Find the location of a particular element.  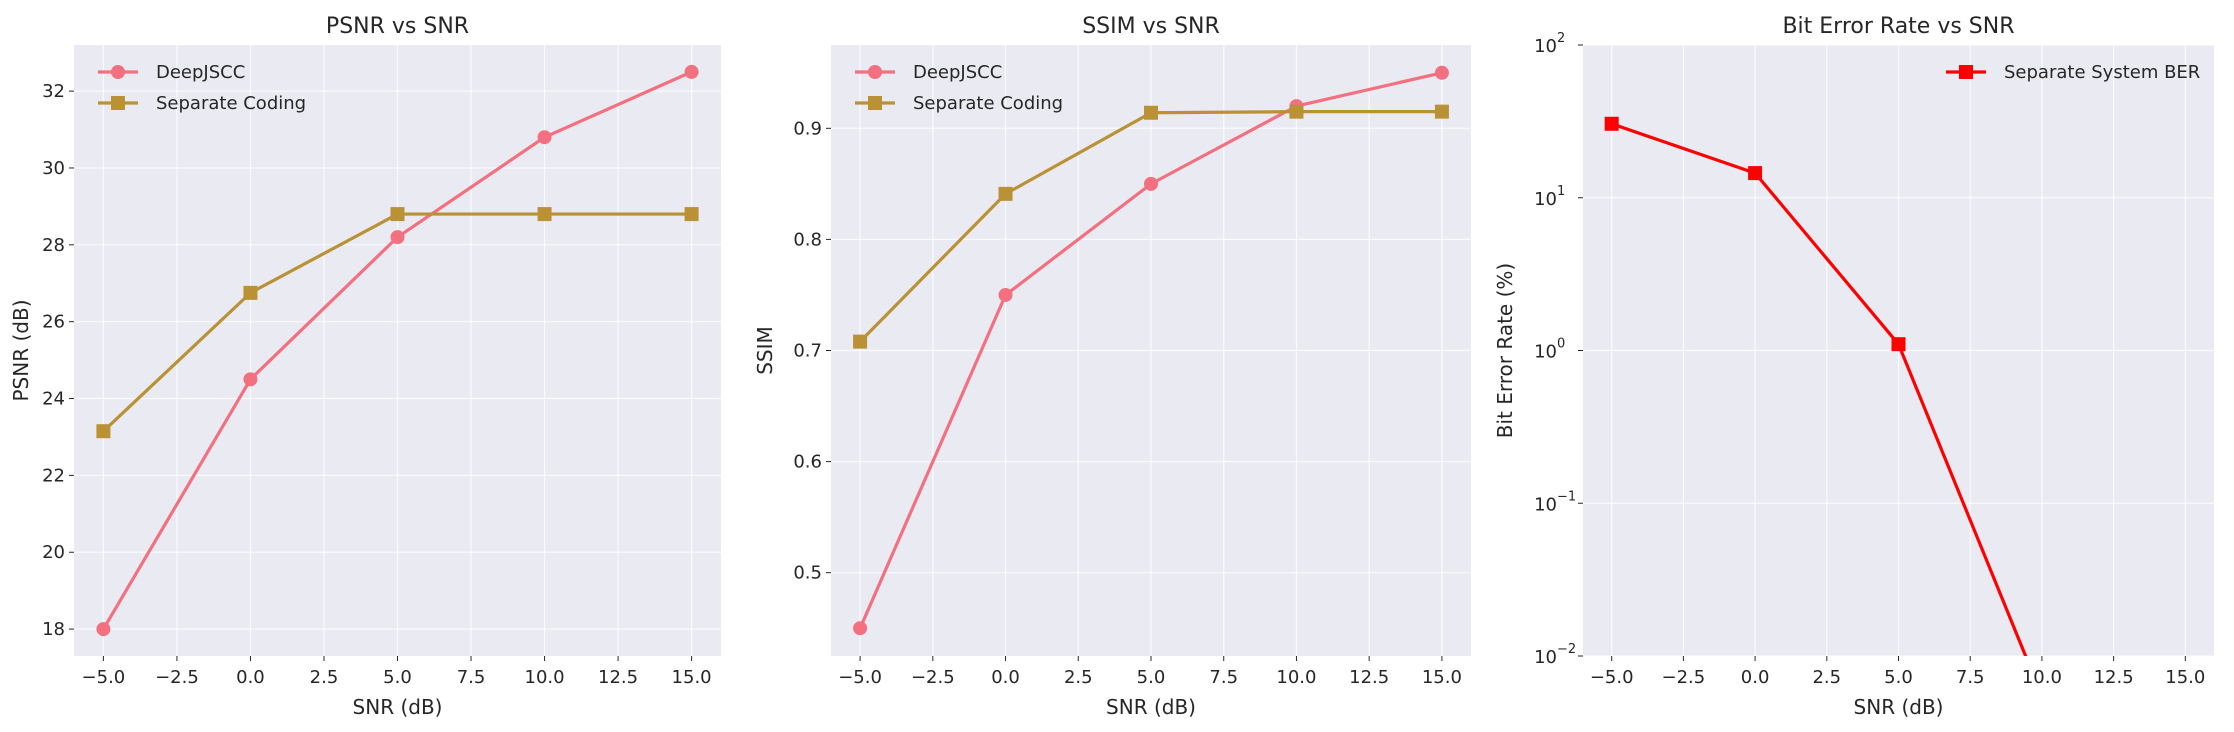

y-axis-label: PSNR (dB) is located at coordinates (21, 351).